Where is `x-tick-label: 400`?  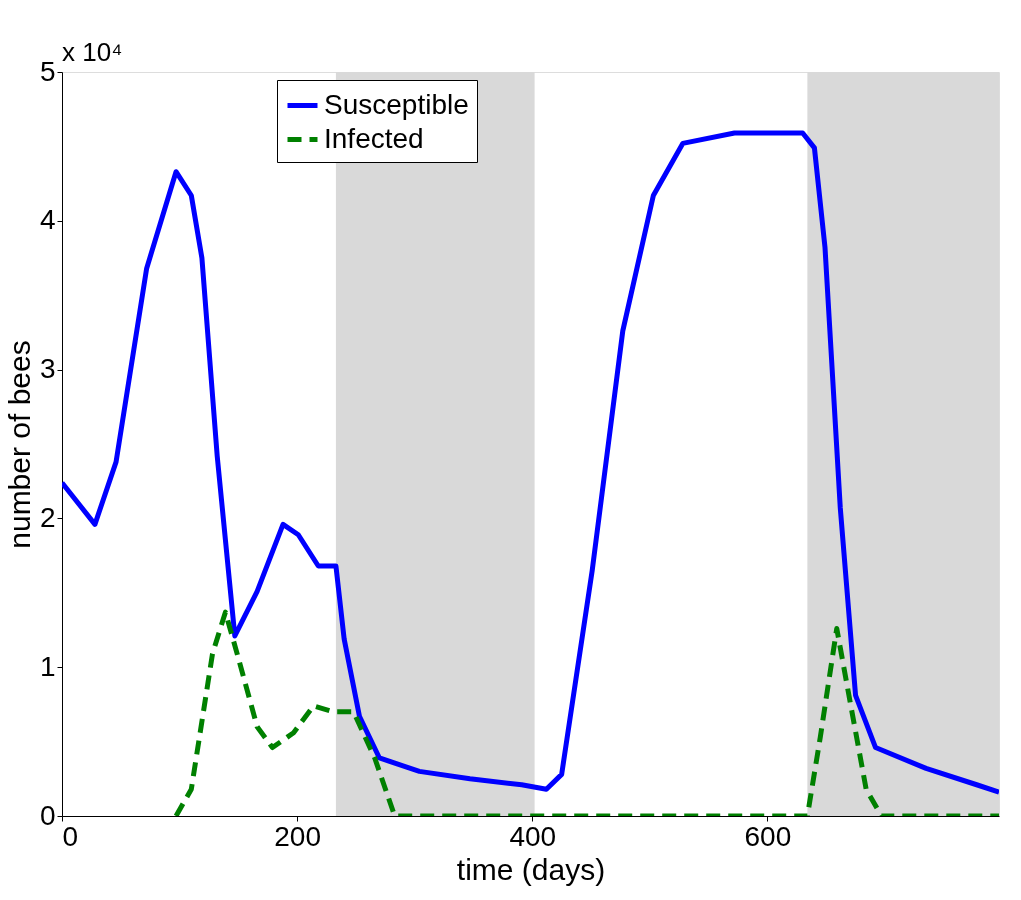
x-tick-label: 400 is located at coordinates (533, 836).